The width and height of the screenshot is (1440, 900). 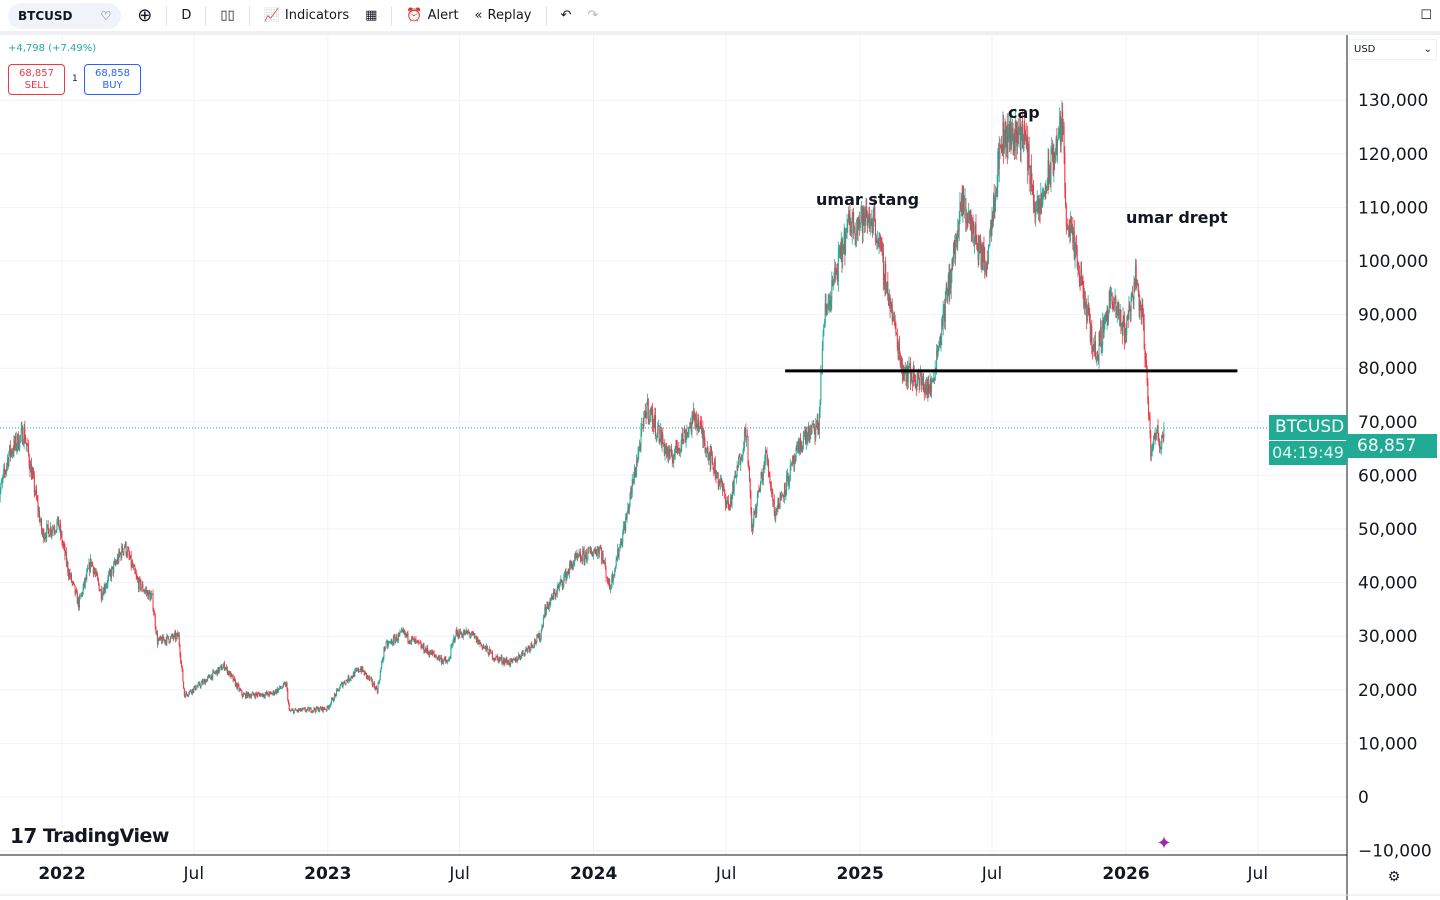 What do you see at coordinates (89, 836) in the screenshot?
I see `tradingview-logo: 𝟭𝟳 TradingView` at bounding box center [89, 836].